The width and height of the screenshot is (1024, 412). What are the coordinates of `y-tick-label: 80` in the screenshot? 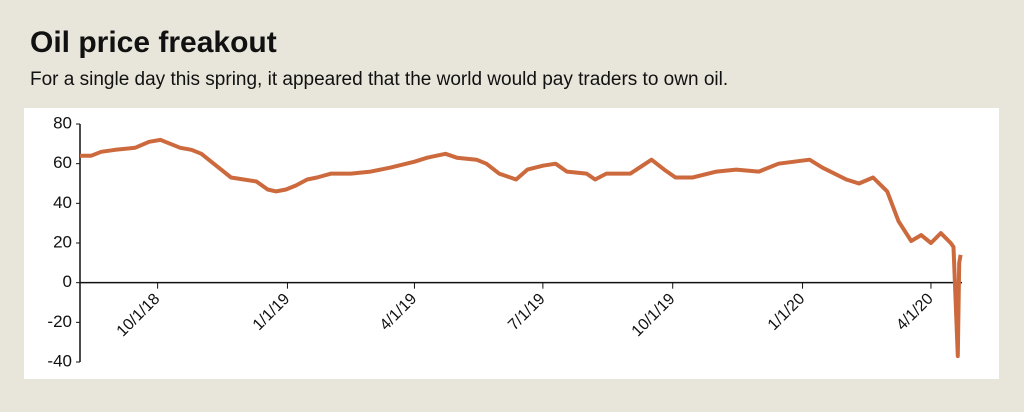 It's located at (62, 122).